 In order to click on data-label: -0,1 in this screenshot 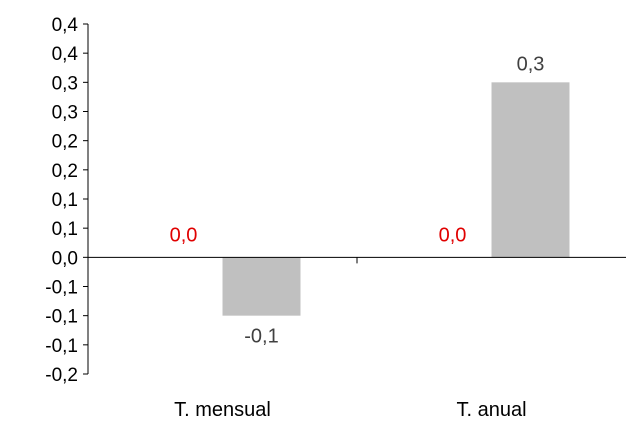, I will do `click(261, 337)`.